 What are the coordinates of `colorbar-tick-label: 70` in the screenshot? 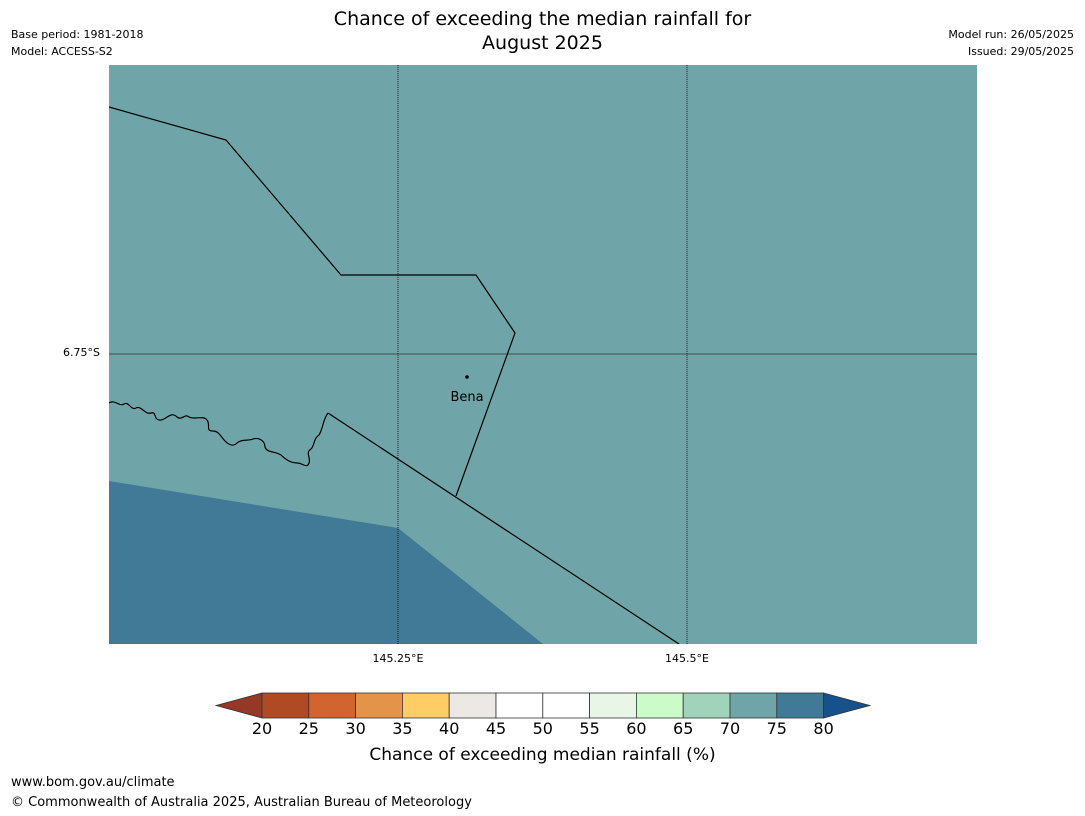 It's located at (730, 728).